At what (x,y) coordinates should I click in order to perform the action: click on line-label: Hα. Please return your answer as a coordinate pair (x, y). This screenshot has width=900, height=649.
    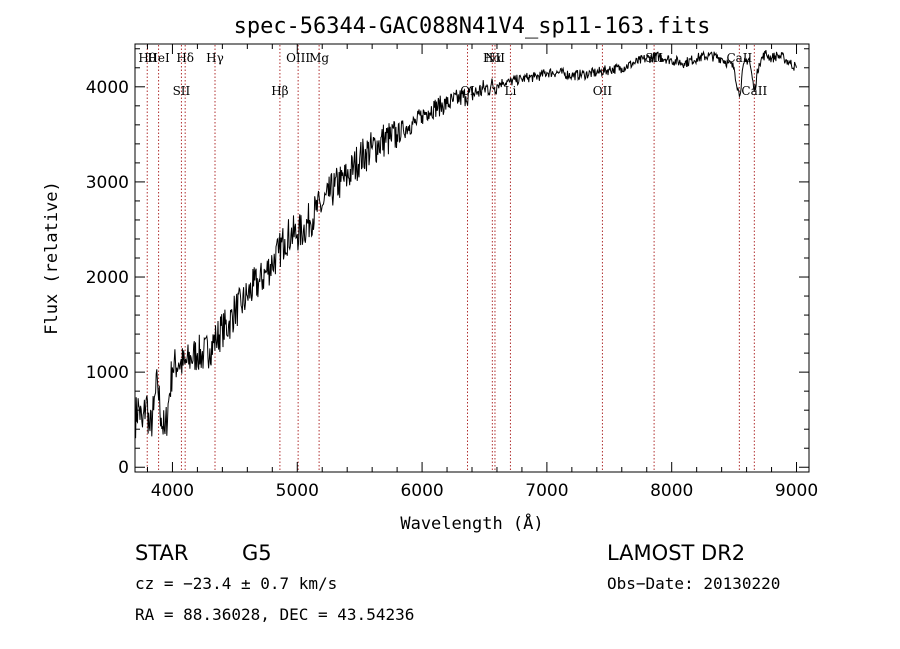
    Looking at the image, I should click on (492, 58).